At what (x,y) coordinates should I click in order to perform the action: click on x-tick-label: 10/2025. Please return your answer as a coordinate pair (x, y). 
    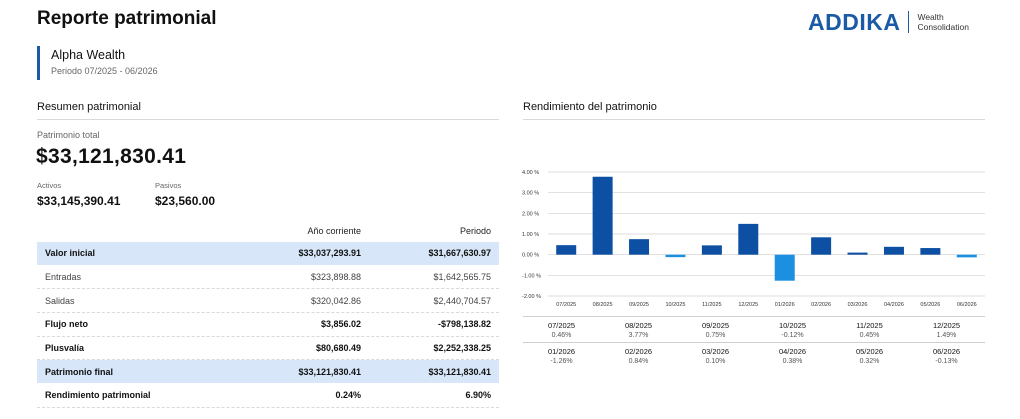
    Looking at the image, I should click on (676, 305).